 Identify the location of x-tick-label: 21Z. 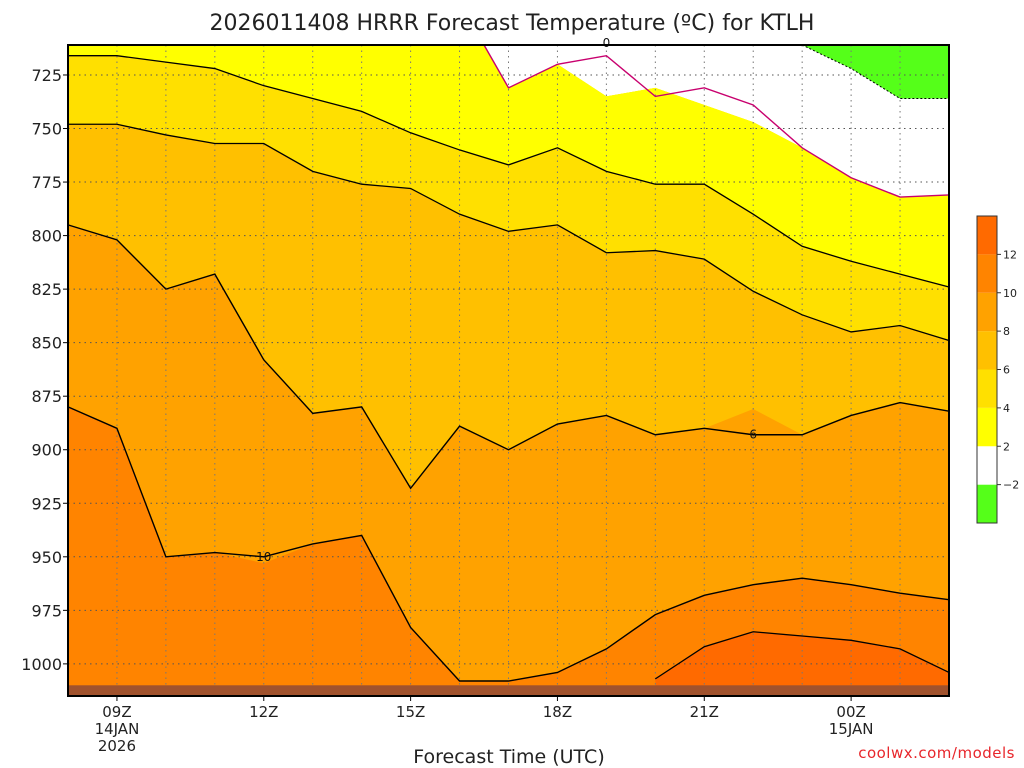
(704, 712).